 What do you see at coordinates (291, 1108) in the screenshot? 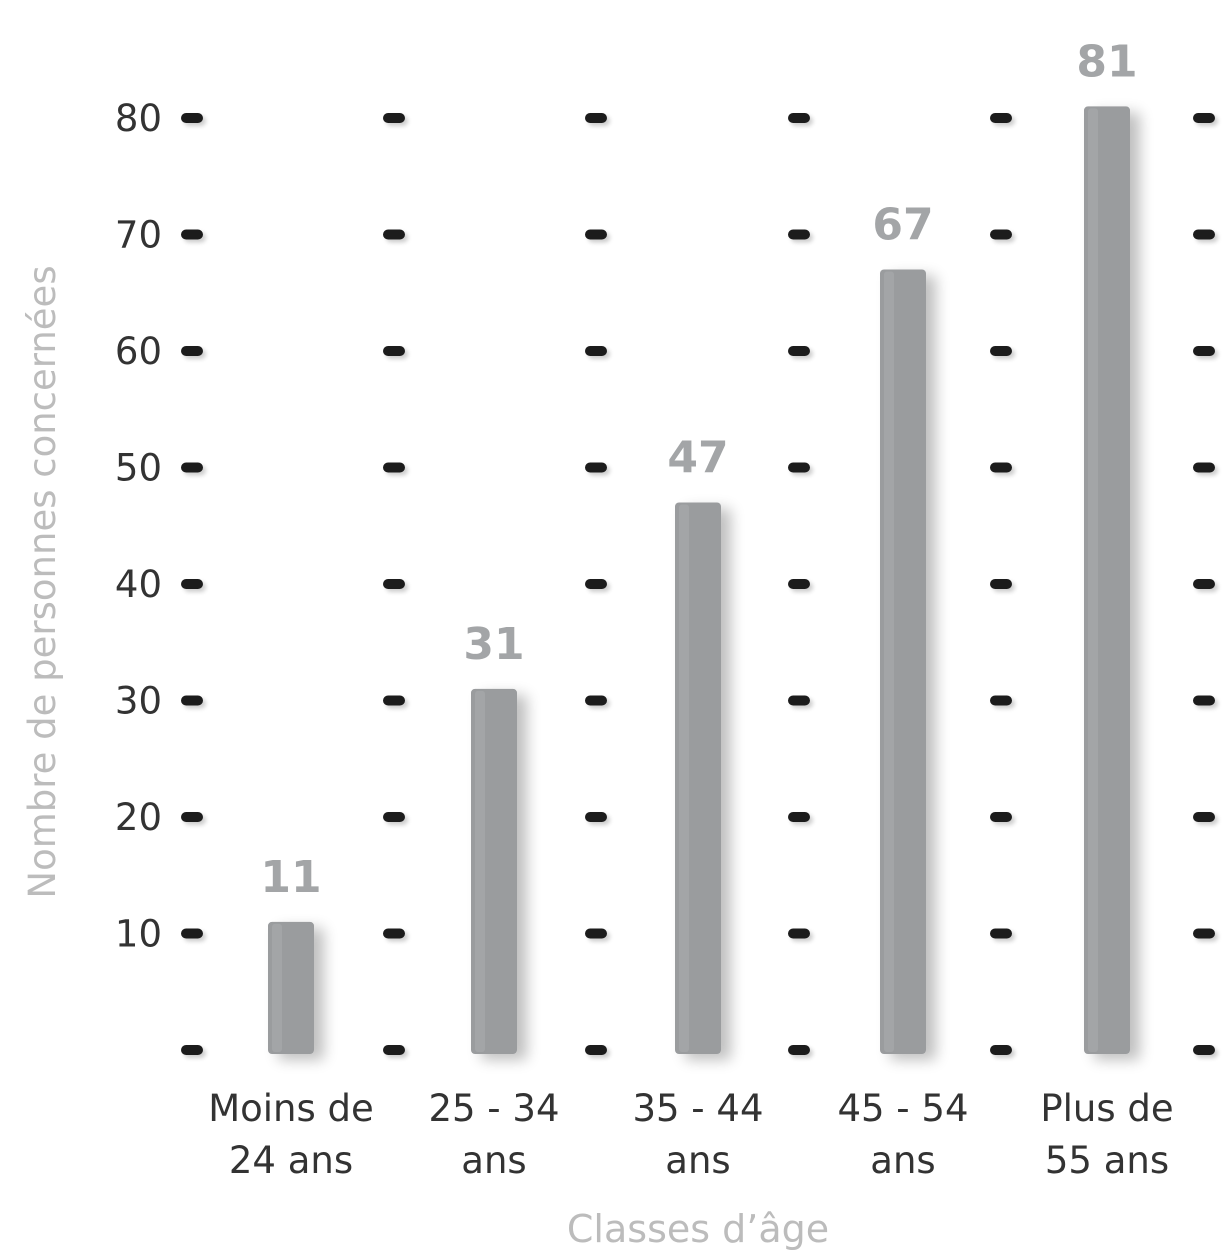
I see `x-tick-label-line: Moins de` at bounding box center [291, 1108].